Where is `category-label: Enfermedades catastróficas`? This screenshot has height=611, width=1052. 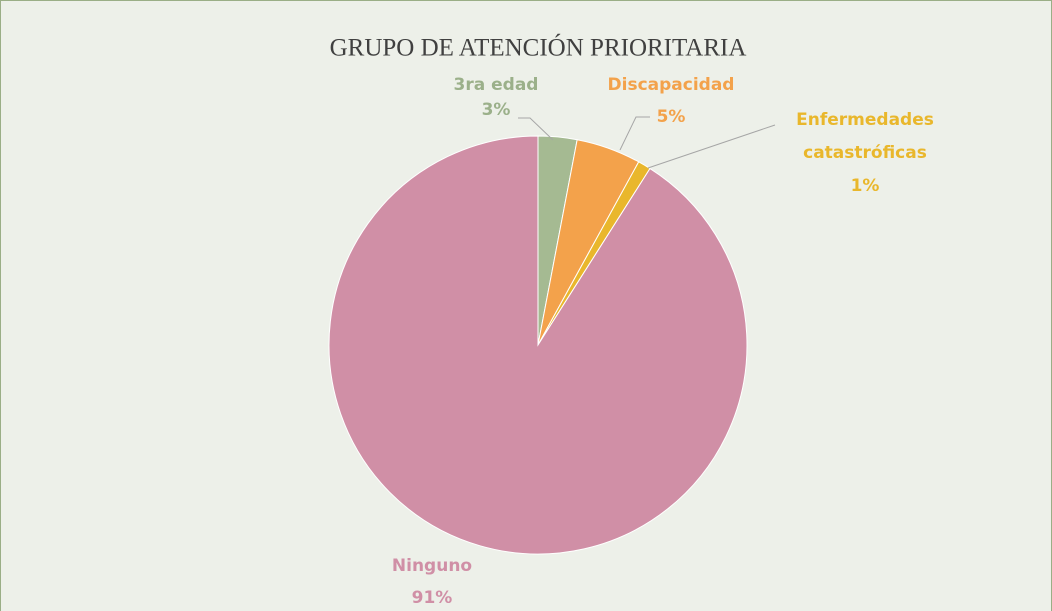 category-label: Enfermedades catastróficas is located at coordinates (865, 136).